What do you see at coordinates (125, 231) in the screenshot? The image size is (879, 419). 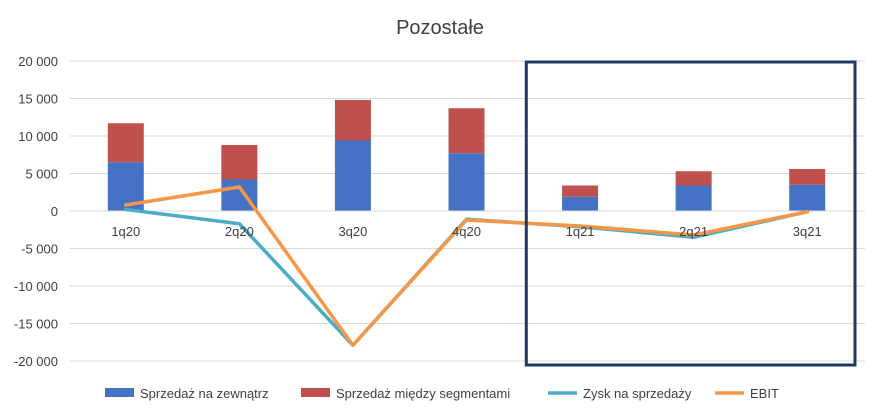 I see `x-tick-label: 1q20` at bounding box center [125, 231].